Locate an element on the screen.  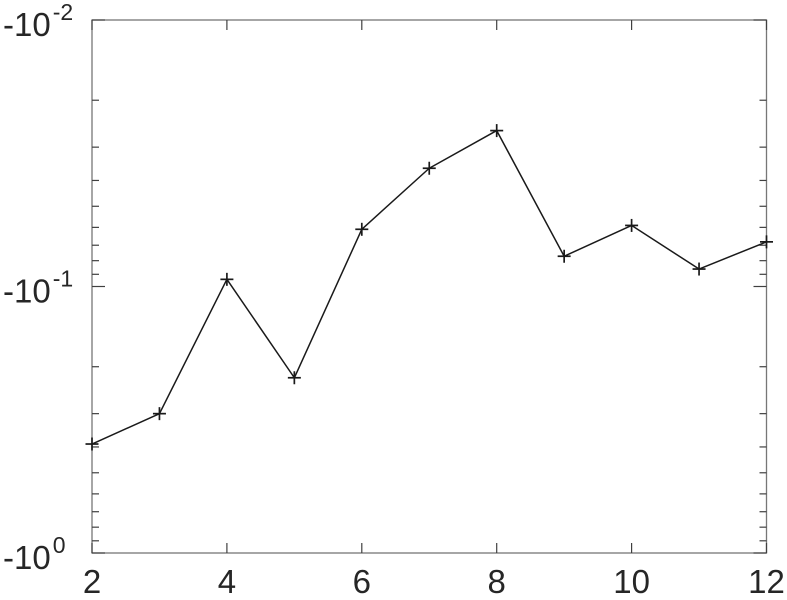
x-tick-label: 12 is located at coordinates (766, 581).